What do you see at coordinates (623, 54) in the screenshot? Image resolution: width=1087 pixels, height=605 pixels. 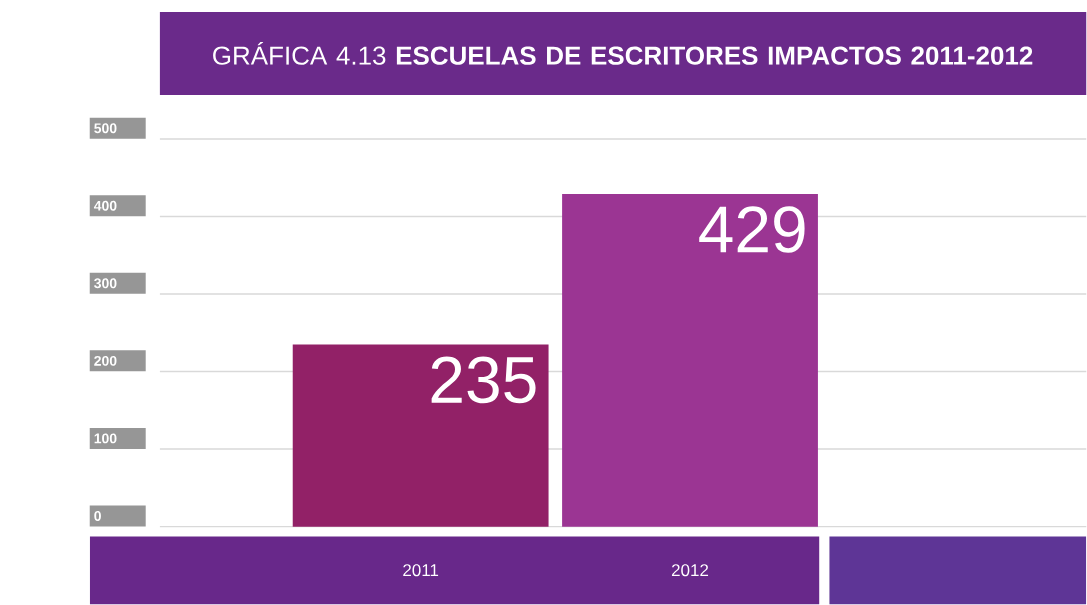 I see `chart-title: GRÁFICA 4.13 ESCUELAS DE ESCRITORES IMPACTOS 2011-2012` at bounding box center [623, 54].